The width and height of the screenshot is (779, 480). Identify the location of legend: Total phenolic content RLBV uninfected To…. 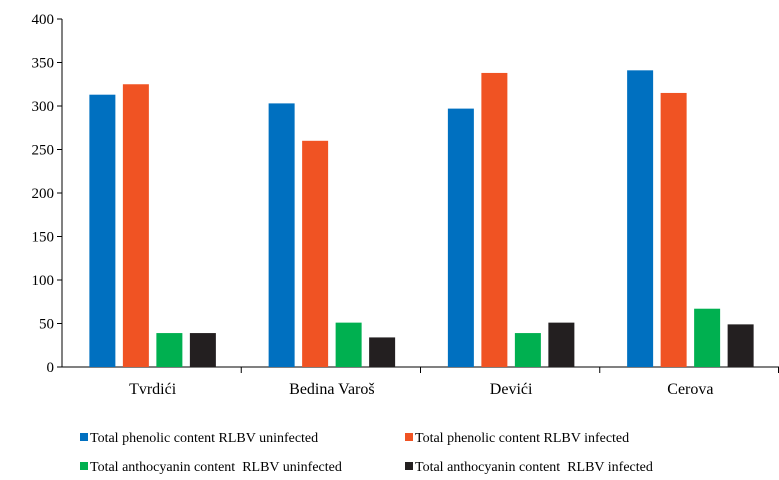
(366, 453).